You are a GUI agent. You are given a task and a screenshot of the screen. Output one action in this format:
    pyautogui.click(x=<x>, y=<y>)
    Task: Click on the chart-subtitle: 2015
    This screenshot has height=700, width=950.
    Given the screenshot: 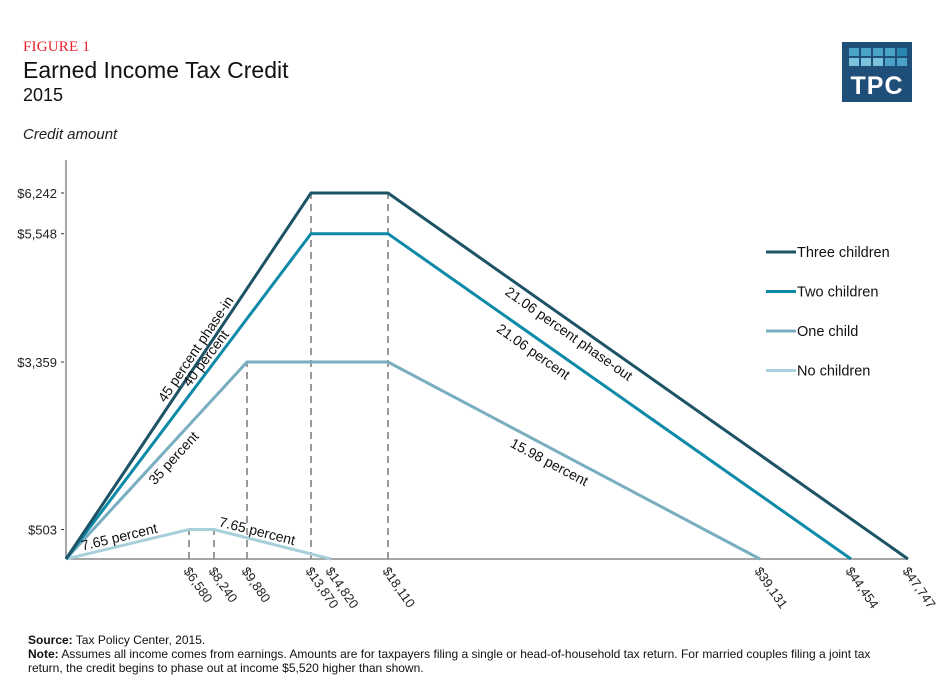 What is the action you would take?
    pyautogui.click(x=43, y=95)
    